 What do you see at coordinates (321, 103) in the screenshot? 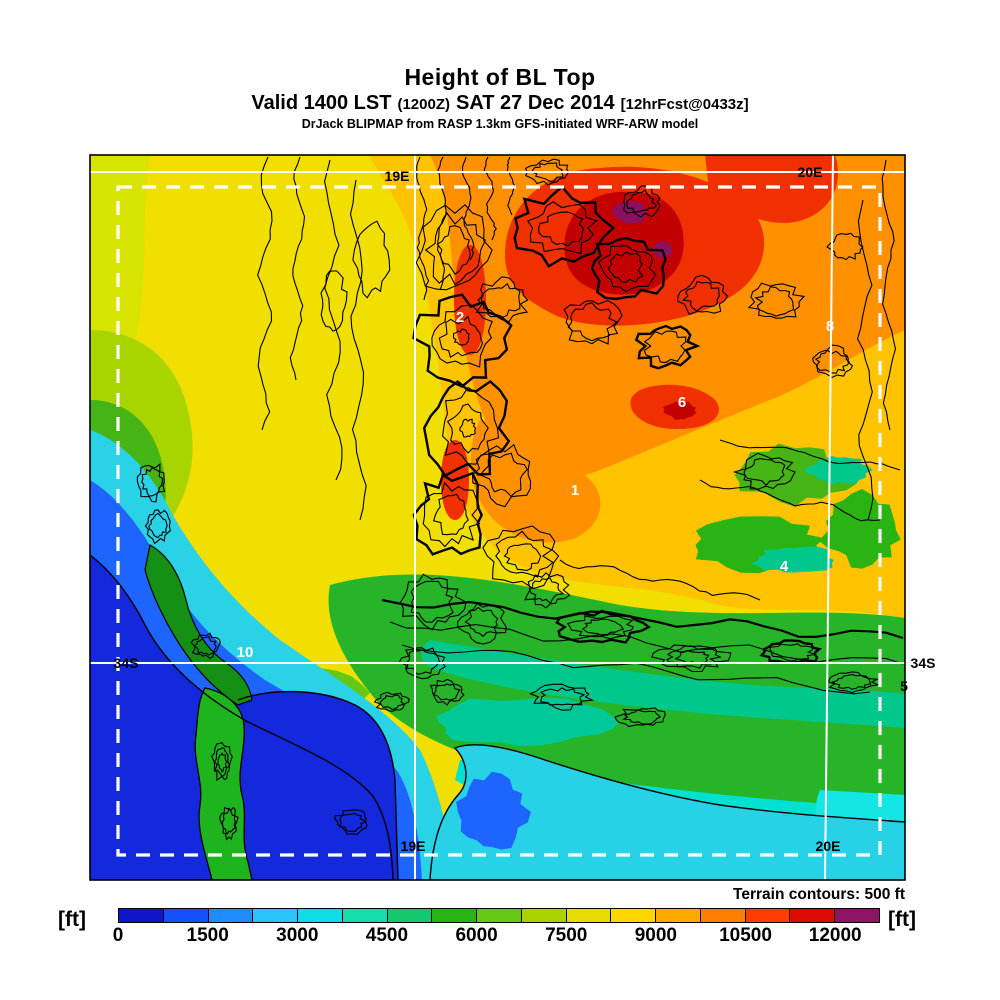
I see `valid-prefix: Valid 1400 LST` at bounding box center [321, 103].